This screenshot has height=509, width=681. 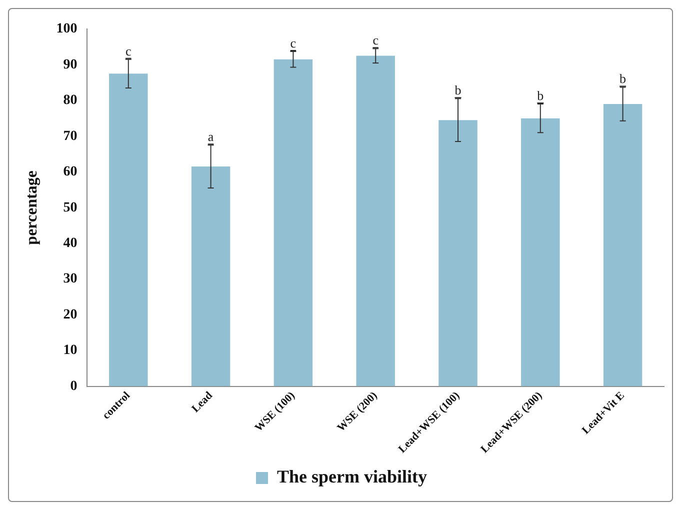 I want to click on y-tick-label: 0, so click(x=74, y=386).